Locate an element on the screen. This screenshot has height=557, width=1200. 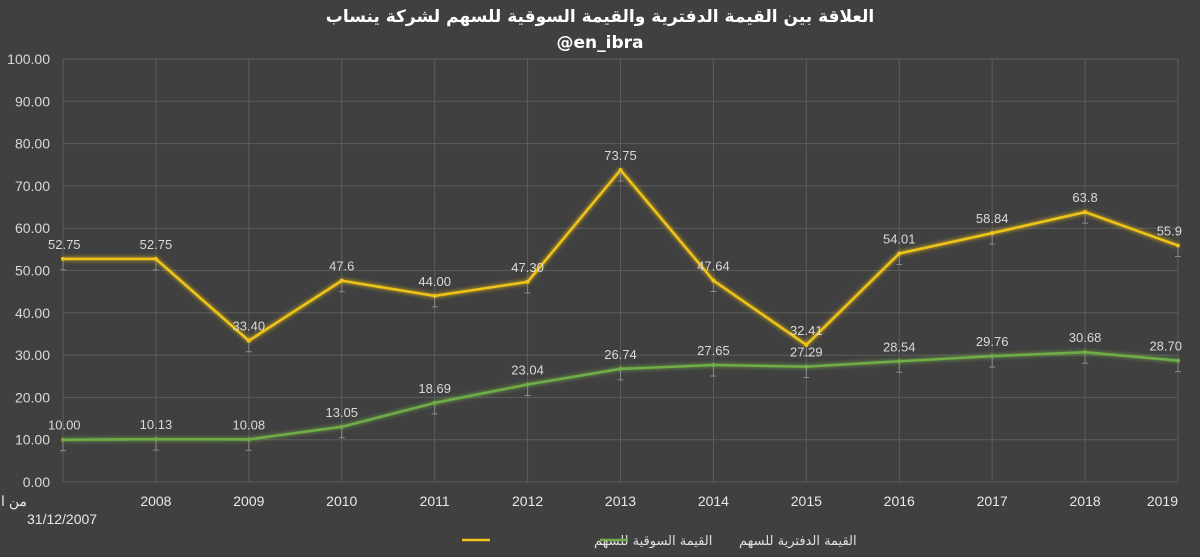
x-tick-label: 2013 is located at coordinates (620, 501).